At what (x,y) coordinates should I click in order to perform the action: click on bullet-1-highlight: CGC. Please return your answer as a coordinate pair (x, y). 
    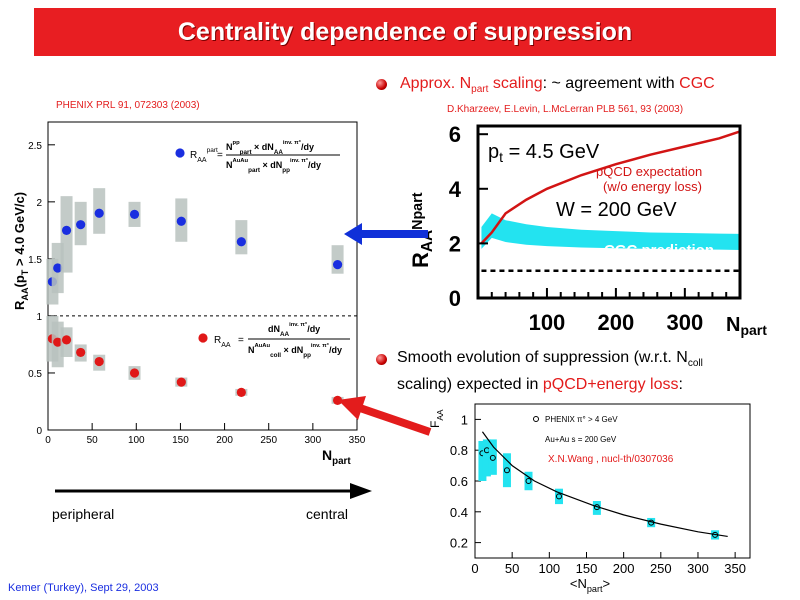
    Looking at the image, I should click on (697, 83).